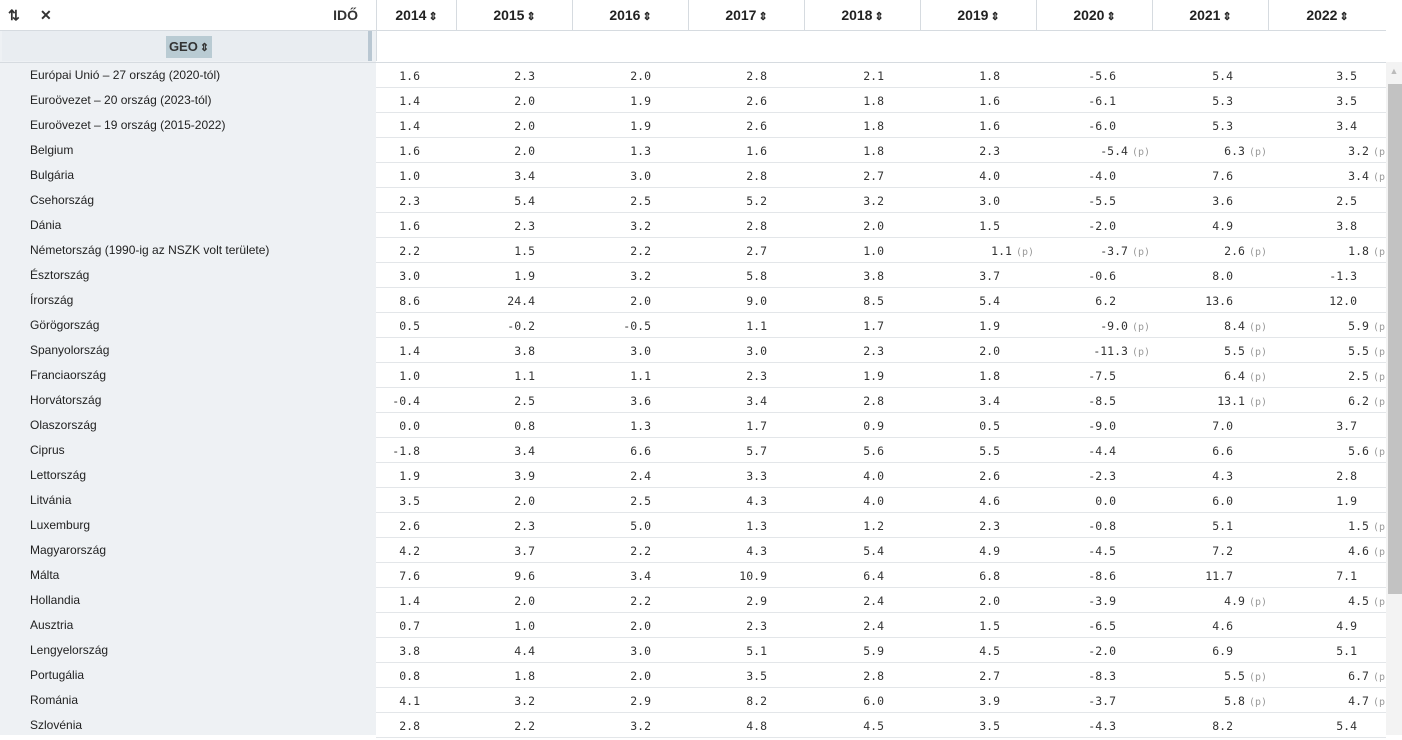 This screenshot has height=740, width=1402. What do you see at coordinates (1102, 525) in the screenshot?
I see `data-cell: -0.8` at bounding box center [1102, 525].